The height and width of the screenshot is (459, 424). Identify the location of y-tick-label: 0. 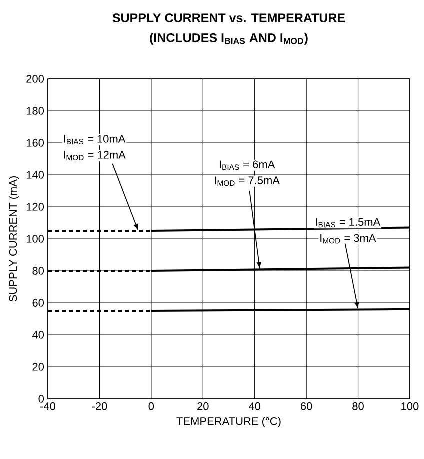
(41, 399).